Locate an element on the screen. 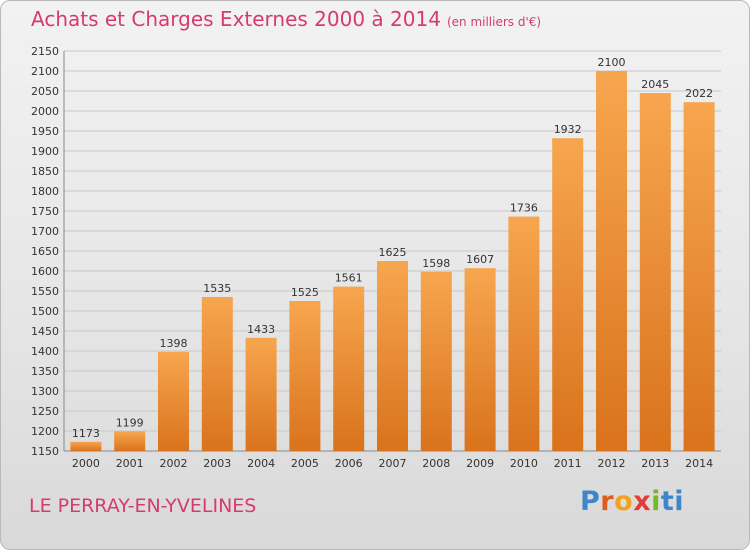  bar-2001 is located at coordinates (130, 441).